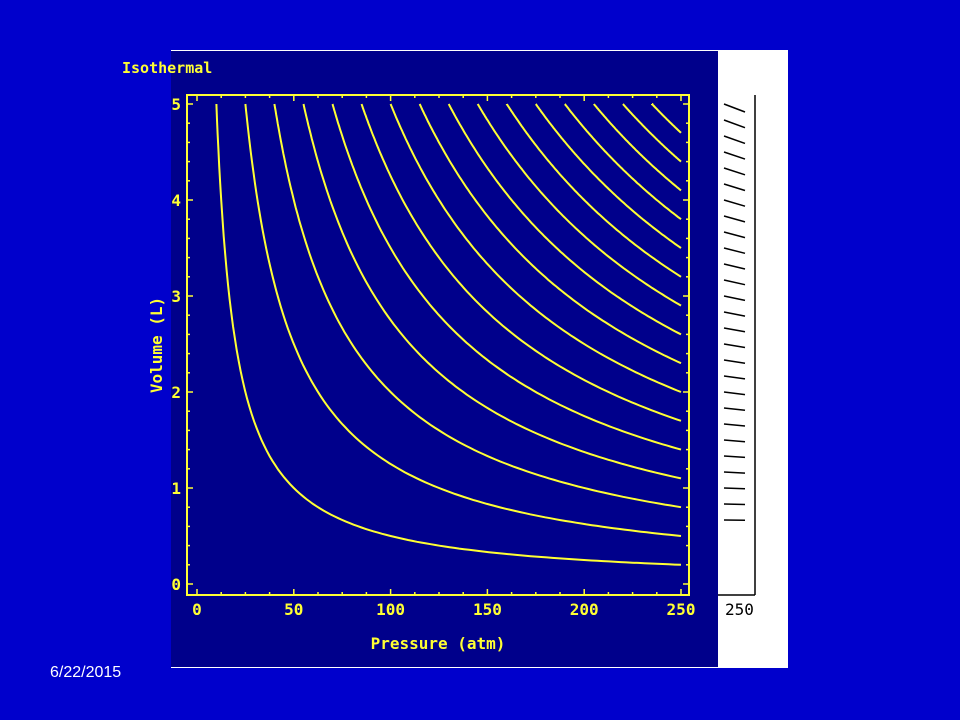 The image size is (960, 720). What do you see at coordinates (156, 345) in the screenshot?
I see `y-axis-label: Volume (L)` at bounding box center [156, 345].